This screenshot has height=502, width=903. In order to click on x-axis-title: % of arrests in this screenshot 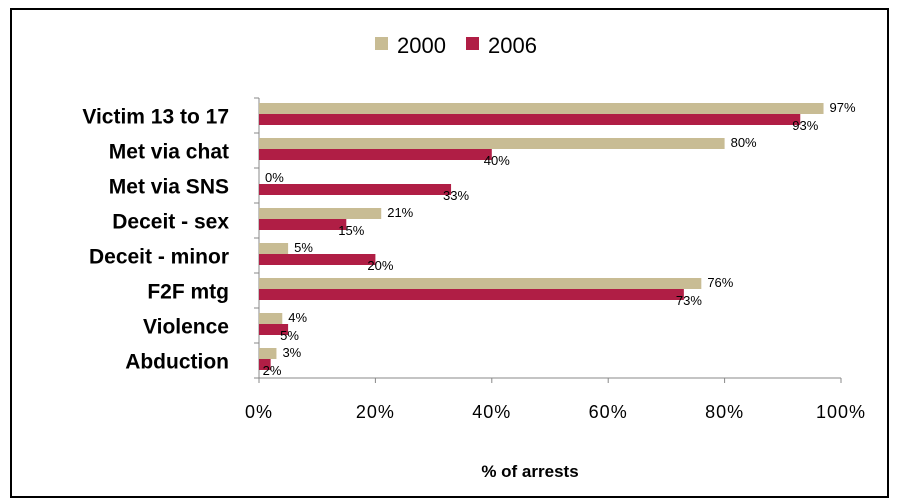, I will do `click(529, 471)`.